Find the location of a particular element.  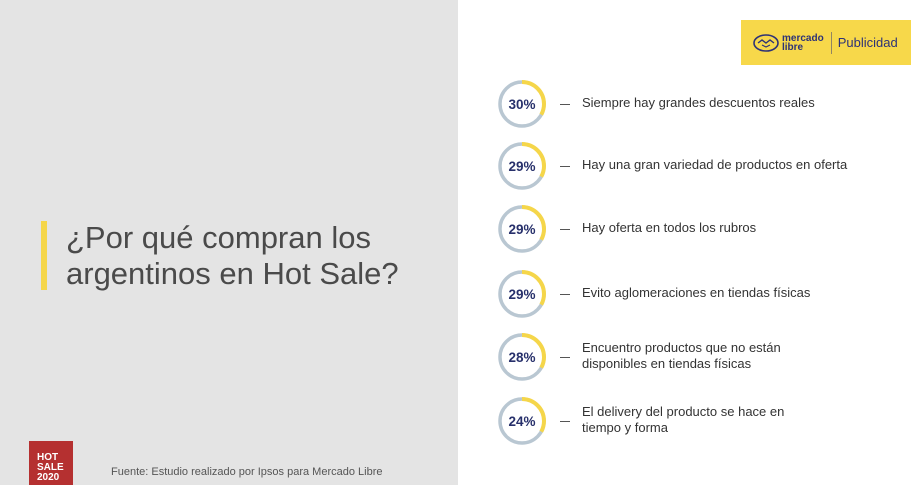

title-accent-bar is located at coordinates (44, 255).